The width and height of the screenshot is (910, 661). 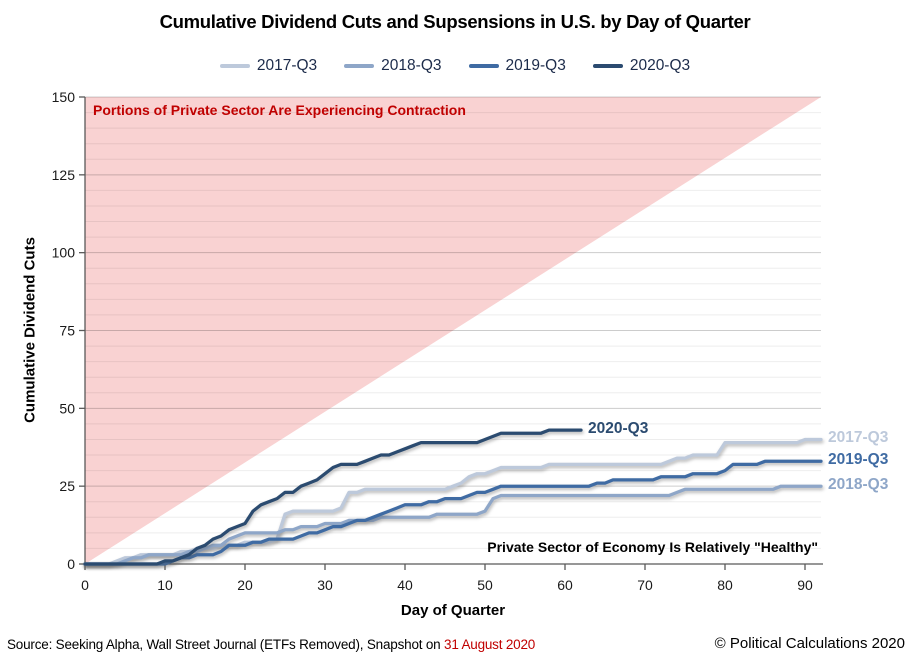 I want to click on x-tick-label: 50, so click(x=485, y=585).